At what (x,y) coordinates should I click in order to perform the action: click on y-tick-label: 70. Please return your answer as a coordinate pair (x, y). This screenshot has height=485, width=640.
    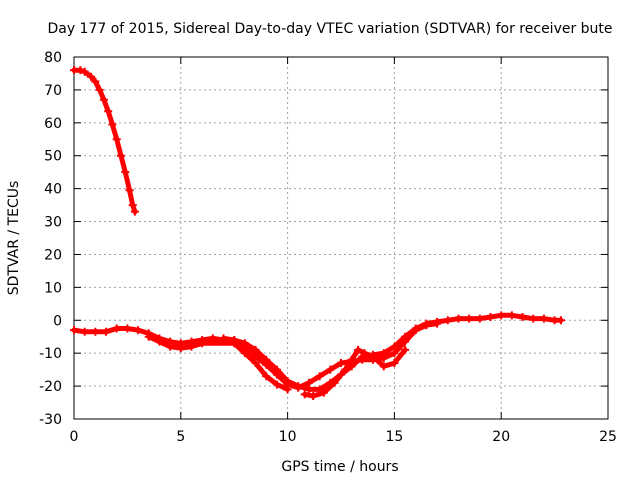
    Looking at the image, I should click on (53, 91).